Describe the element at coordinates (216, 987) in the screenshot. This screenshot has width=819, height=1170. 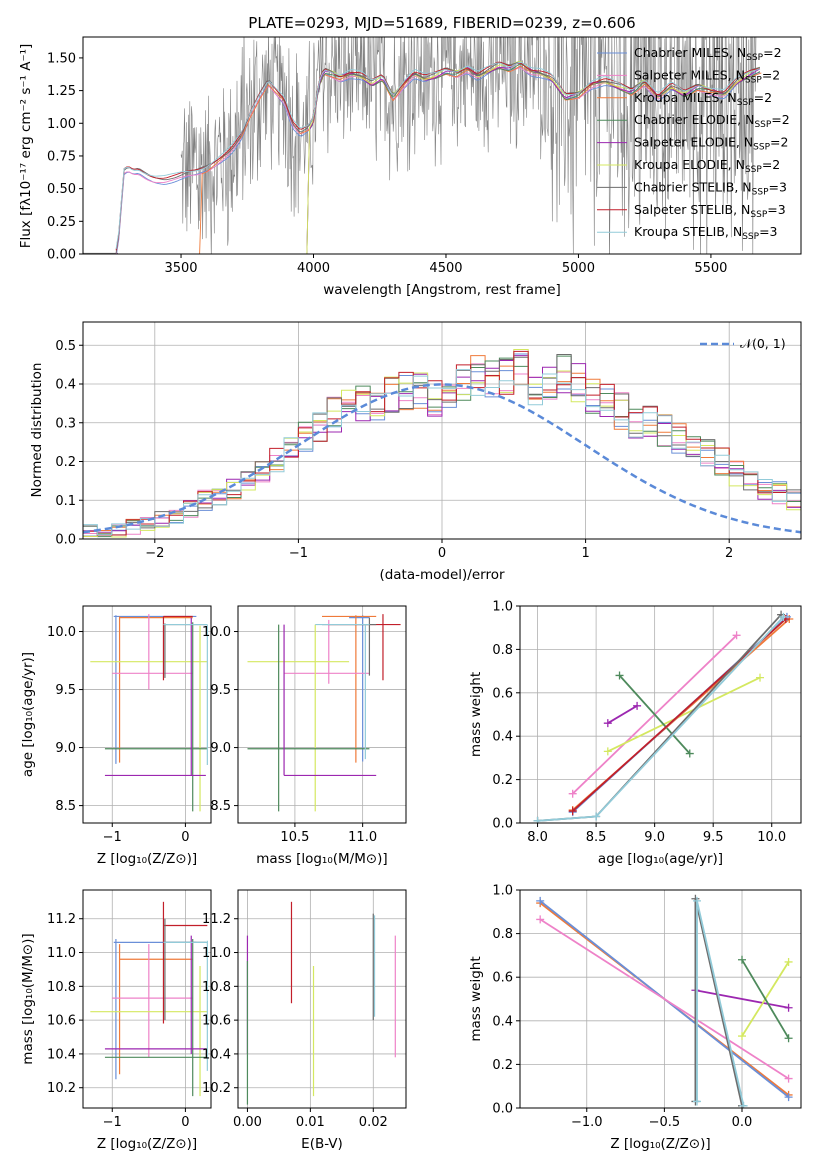
I see `y-tick-label: 10.8` at that location.